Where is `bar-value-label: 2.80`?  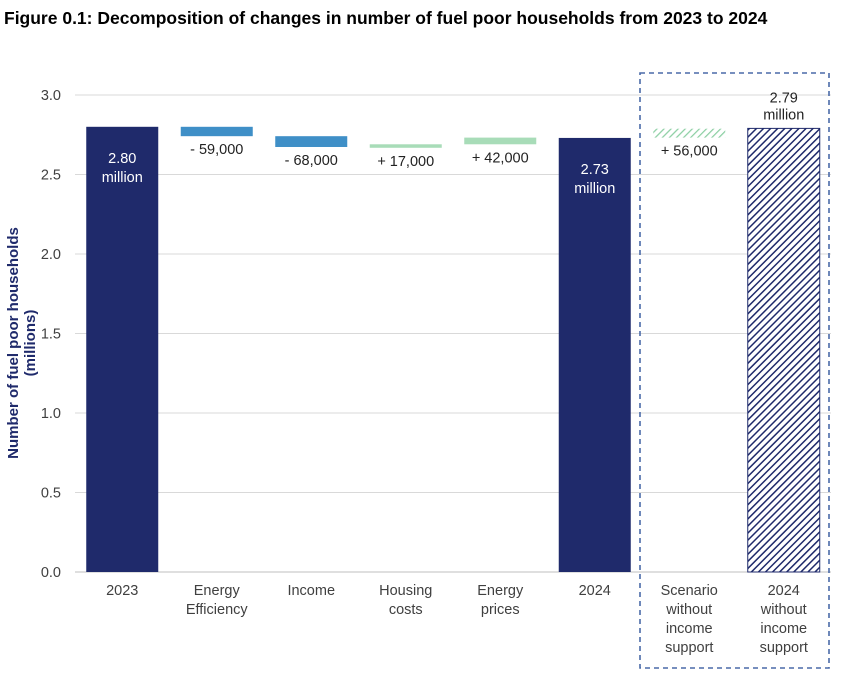 bar-value-label: 2.80 is located at coordinates (122, 159).